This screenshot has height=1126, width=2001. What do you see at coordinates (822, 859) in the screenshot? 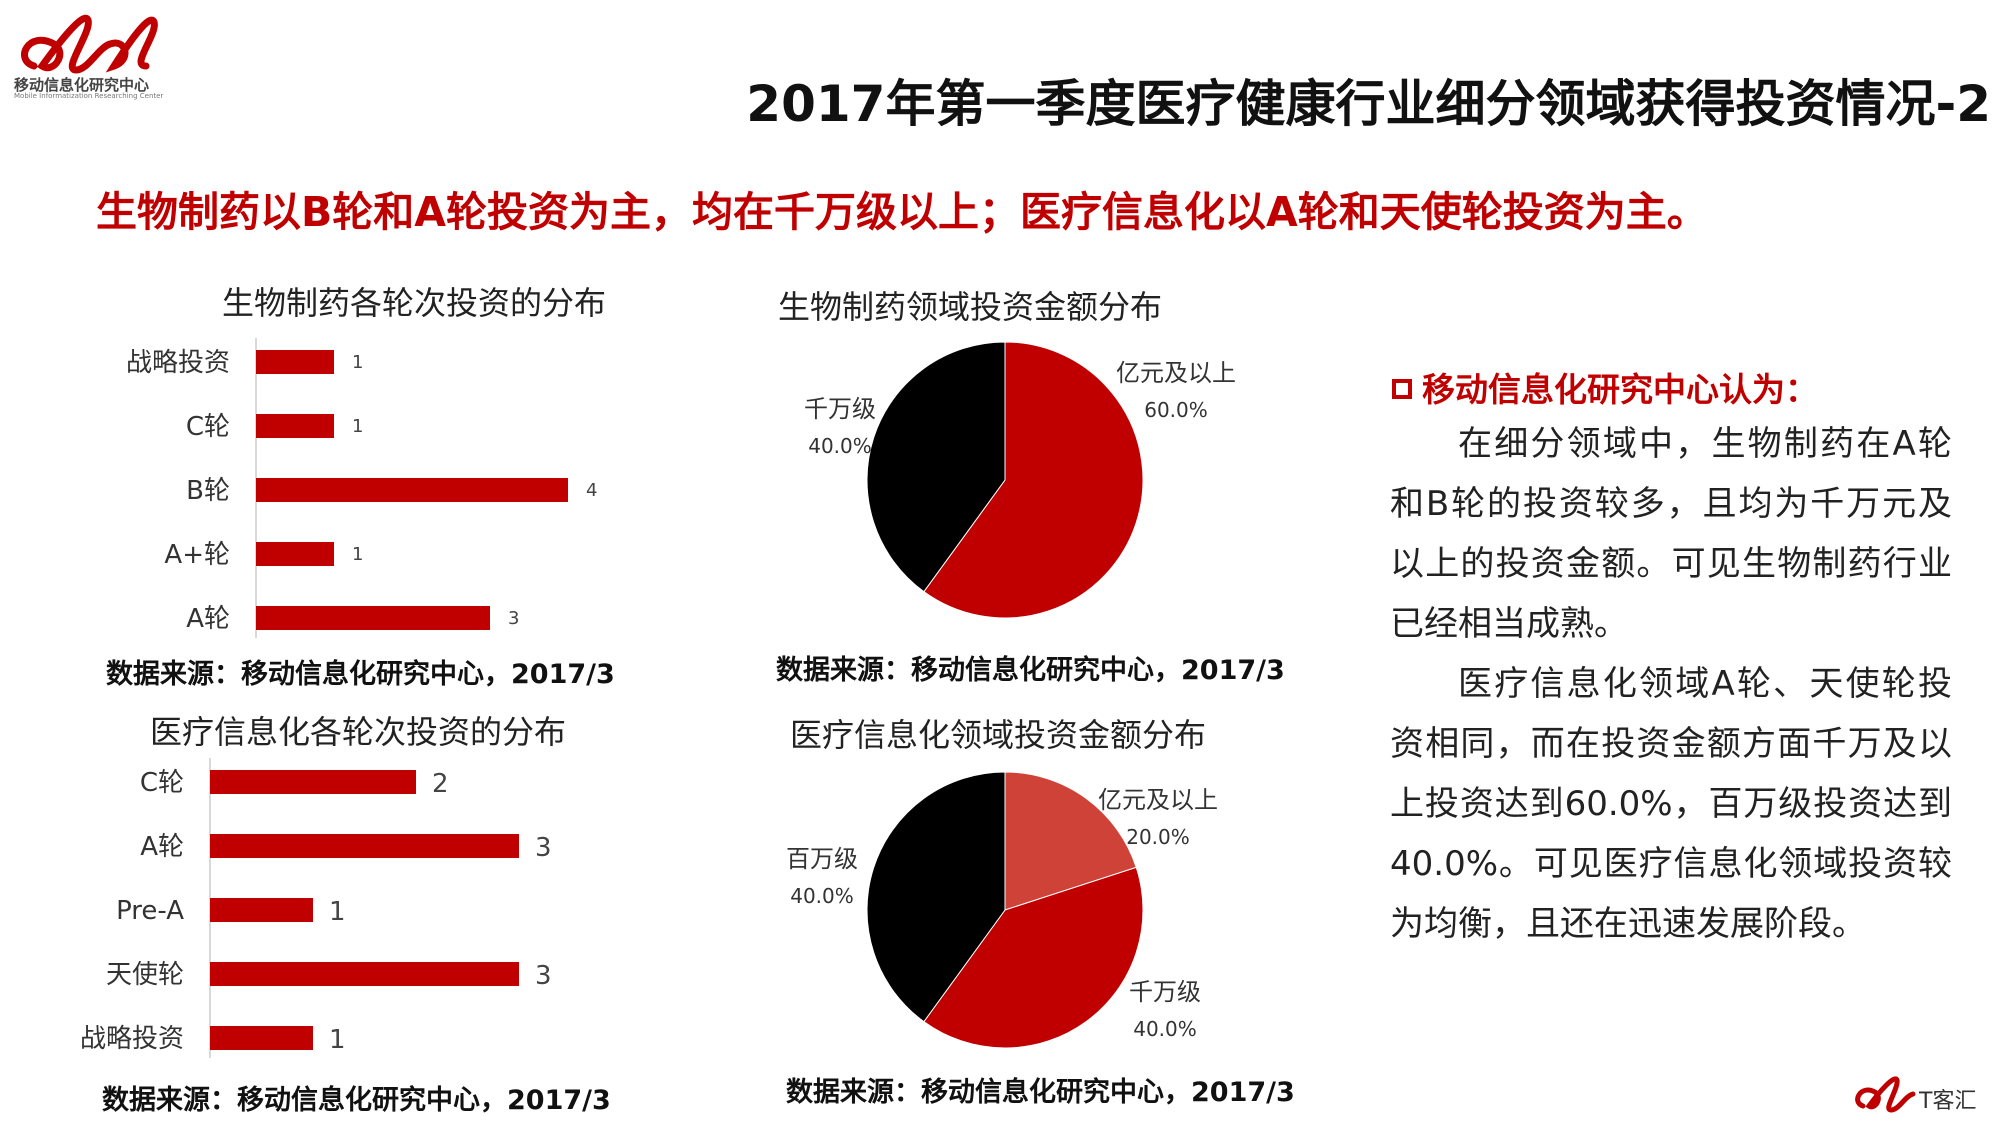
I see `slice-label: 百万级` at bounding box center [822, 859].